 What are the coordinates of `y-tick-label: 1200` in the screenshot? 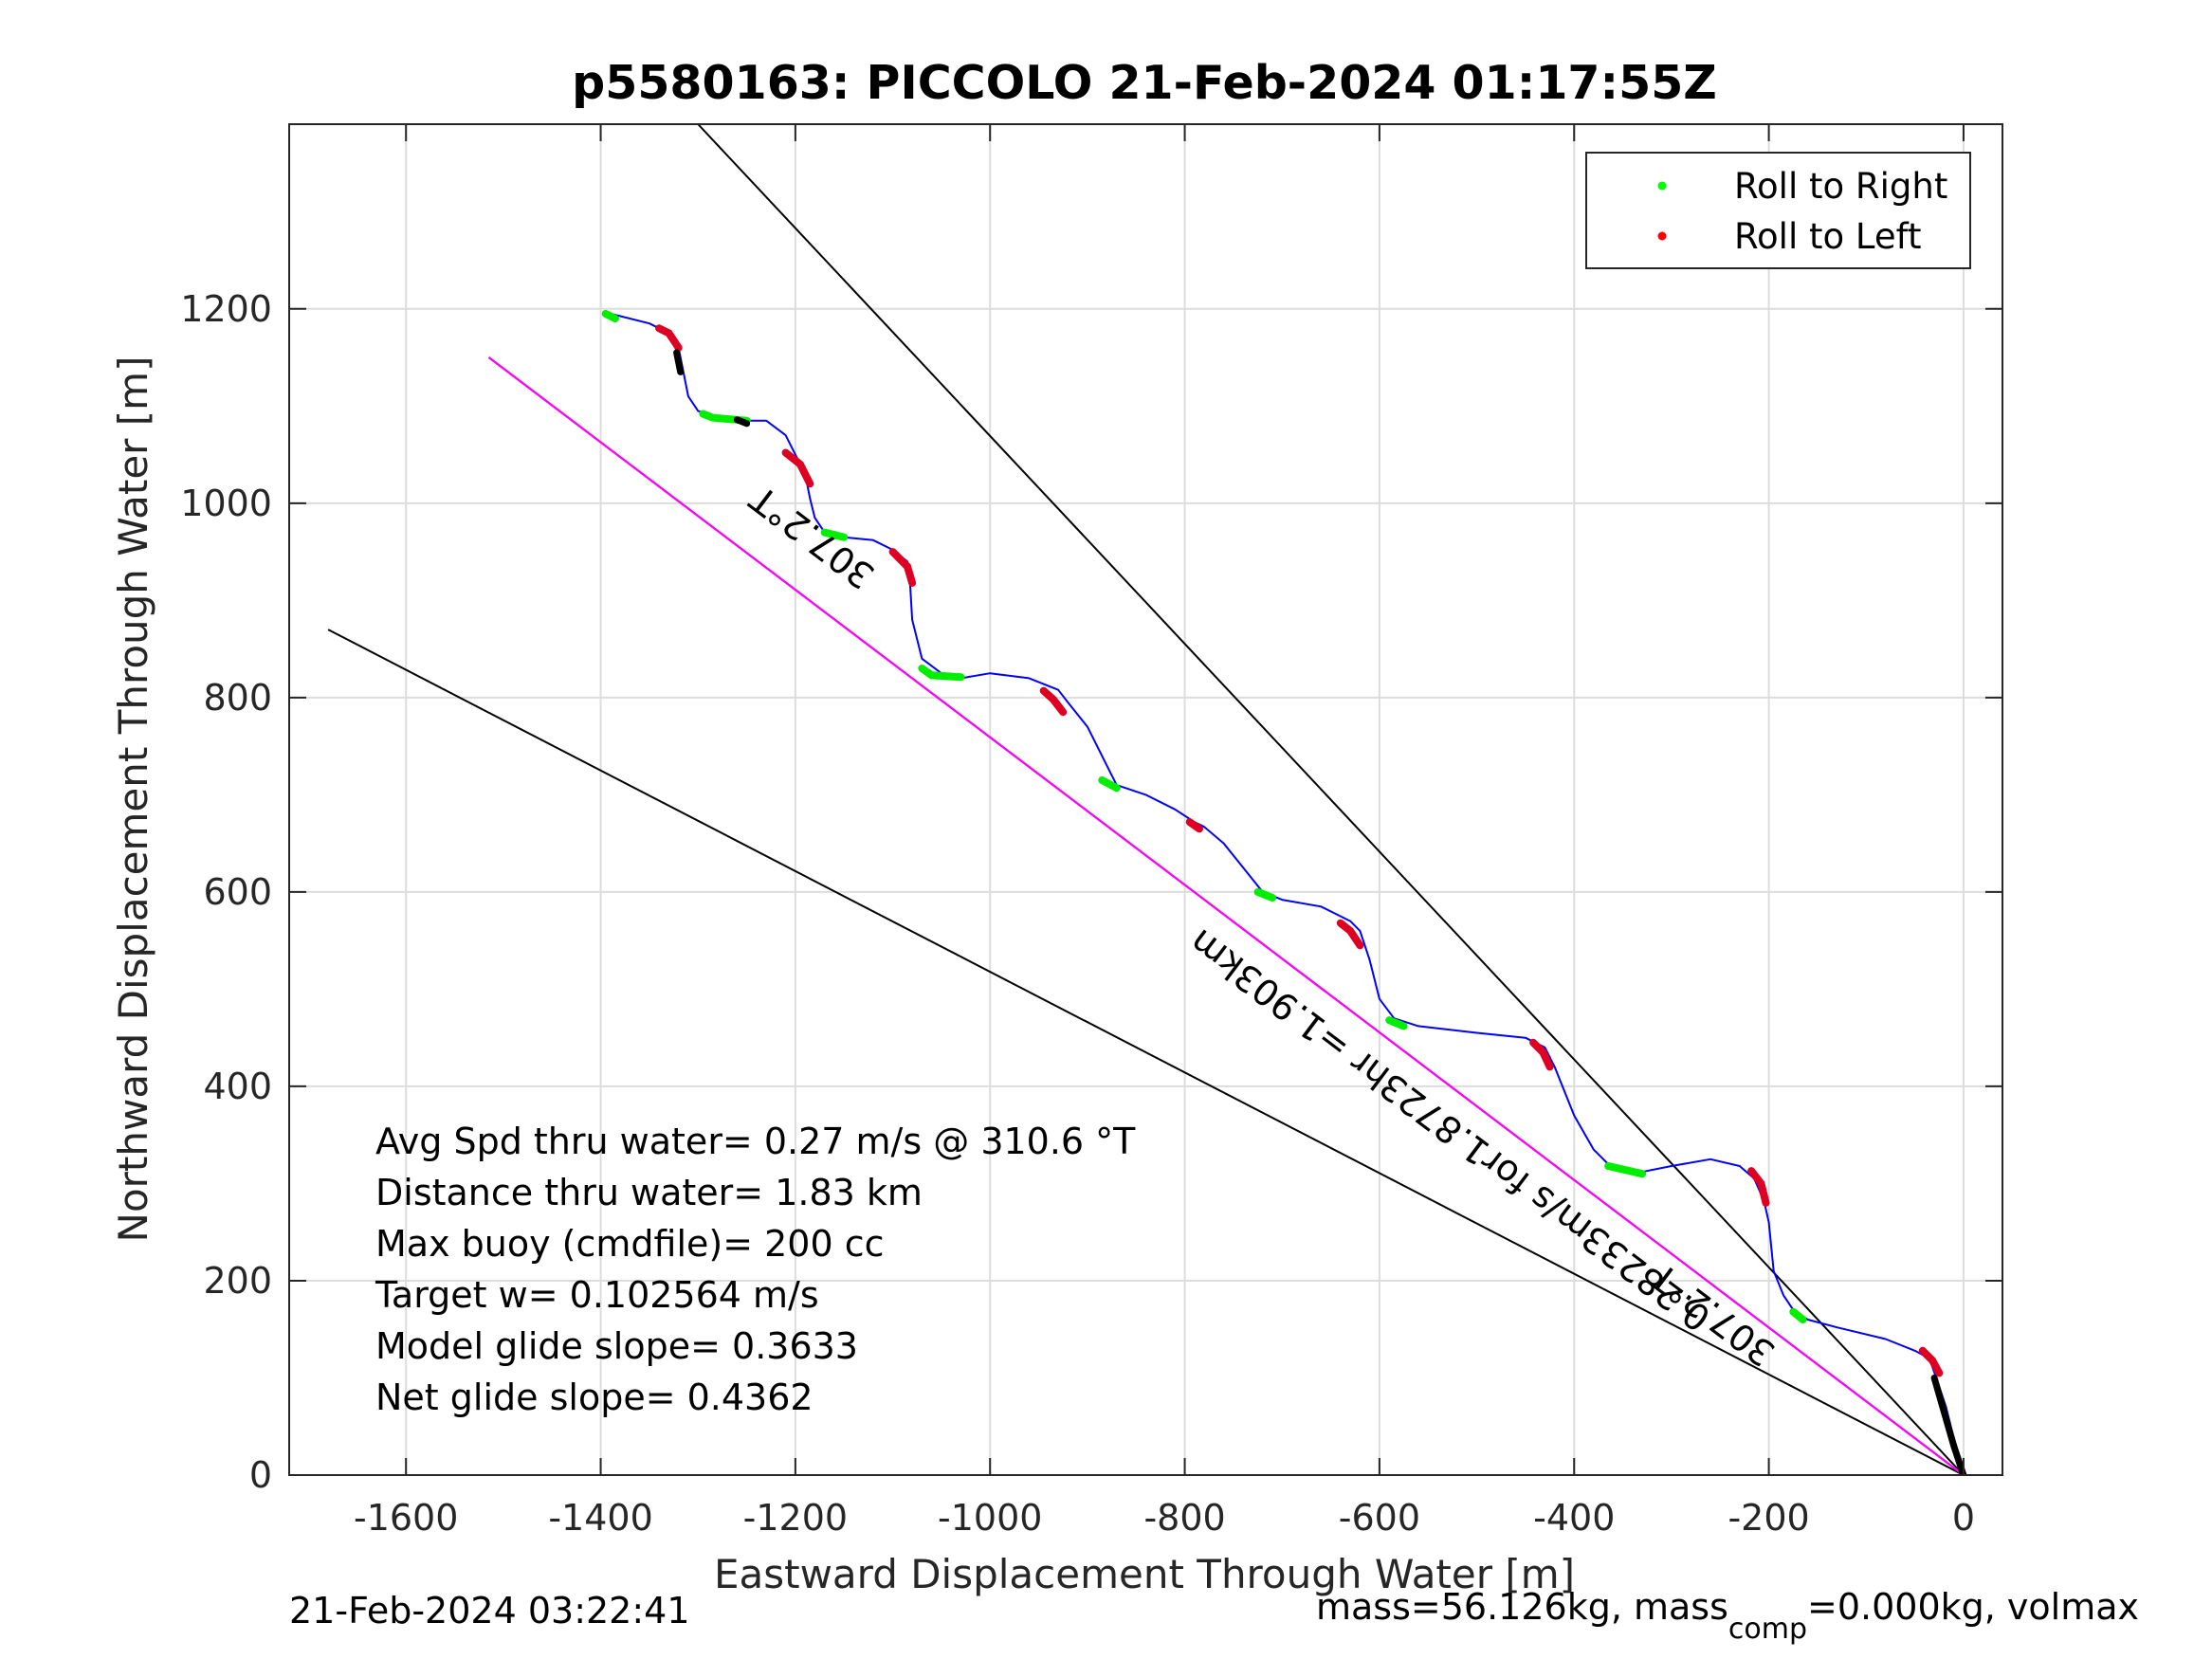 It's located at (226, 309).